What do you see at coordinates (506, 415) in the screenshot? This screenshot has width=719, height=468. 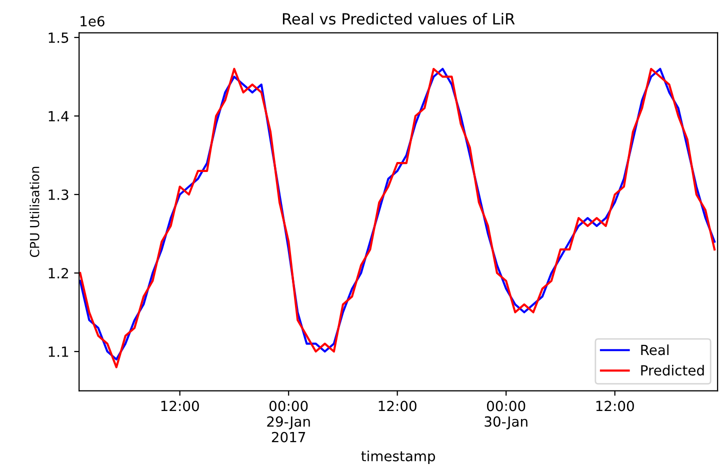 I see `x-tick-label: 00:00 30-Jan` at bounding box center [506, 415].